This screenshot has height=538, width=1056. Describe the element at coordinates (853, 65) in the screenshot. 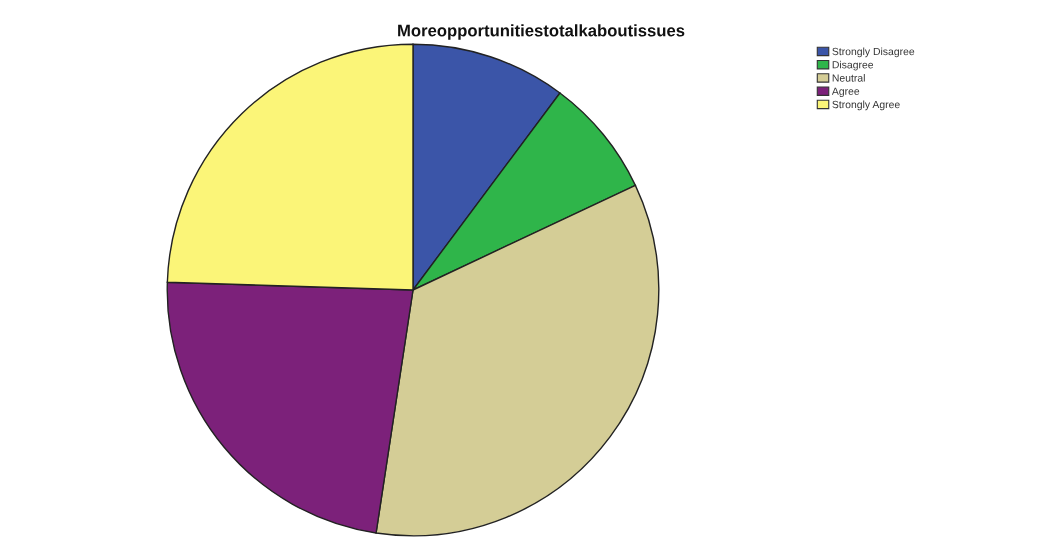

I see `legend-label: Disagree` at that location.